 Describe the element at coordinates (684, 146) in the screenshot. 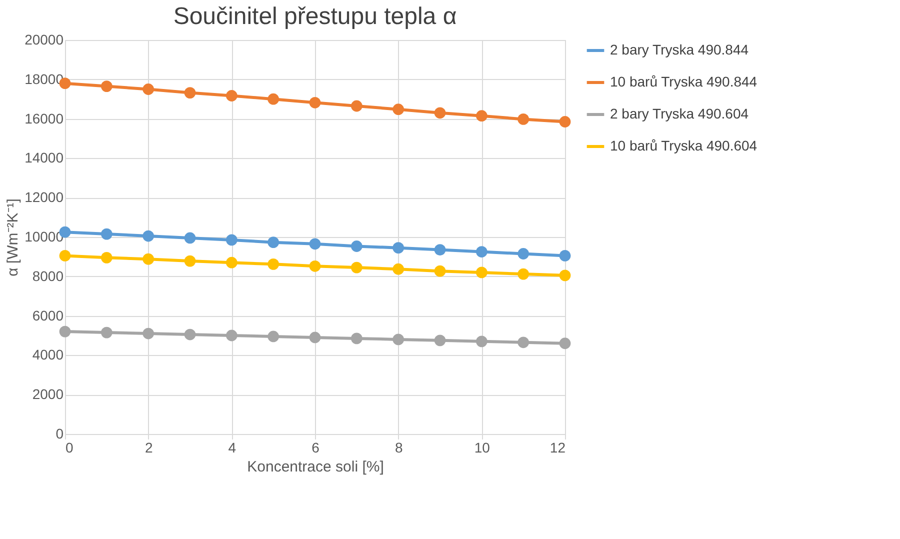

I see `legend-label: 10 barů Tryska 490.604` at that location.